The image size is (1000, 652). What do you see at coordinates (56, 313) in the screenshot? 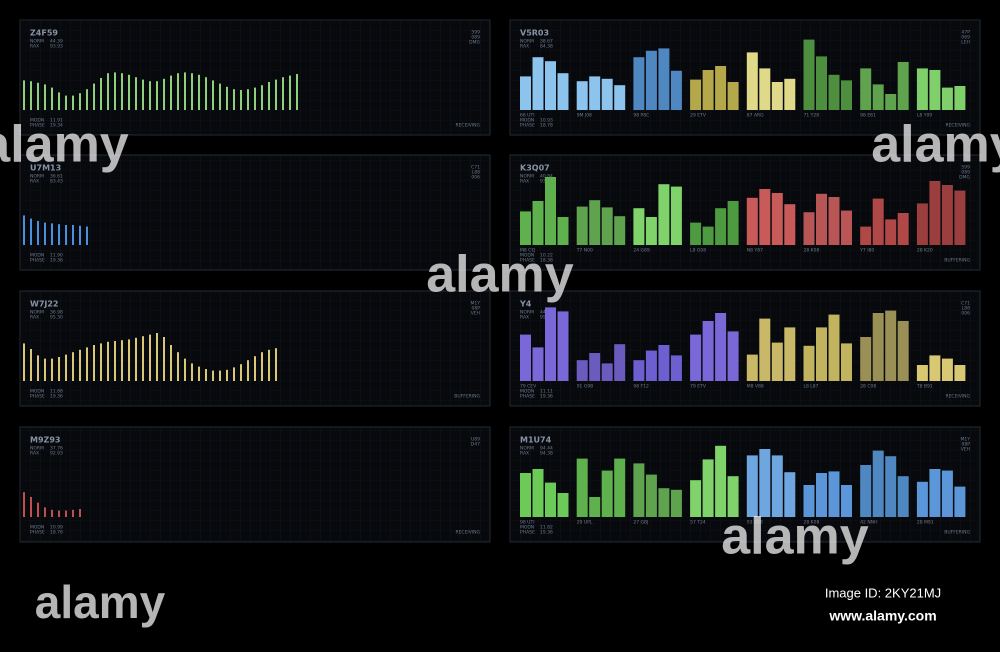
I see `stat-value: 36.98` at bounding box center [56, 313].